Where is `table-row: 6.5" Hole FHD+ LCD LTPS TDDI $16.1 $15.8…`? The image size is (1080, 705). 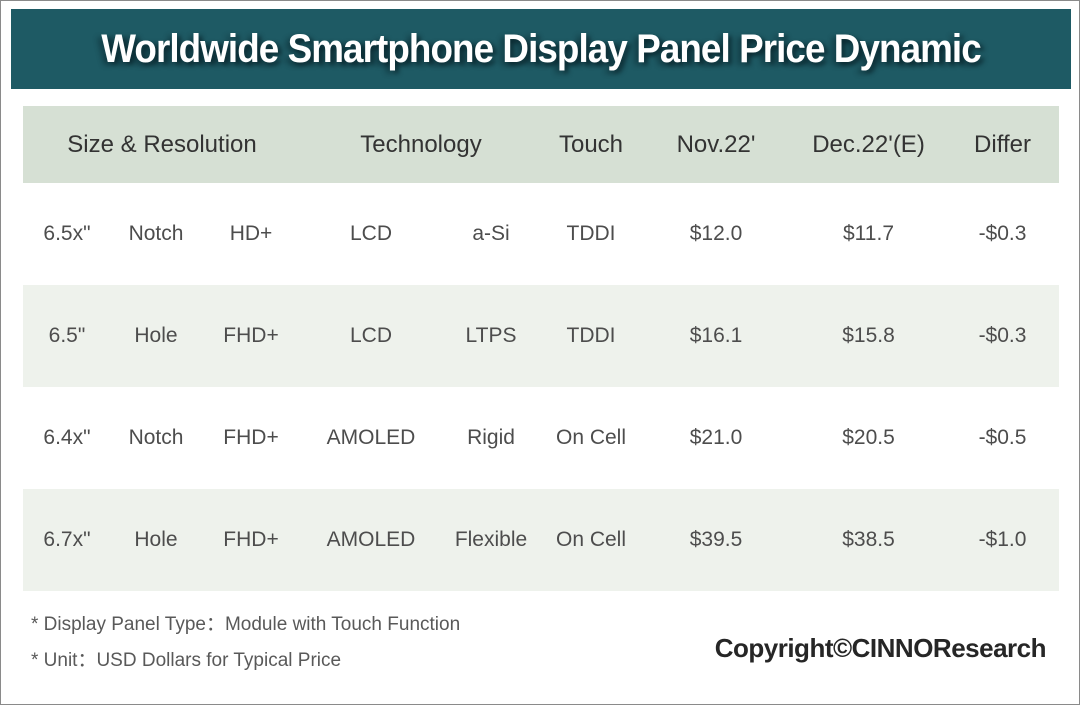 table-row: 6.5" Hole FHD+ LCD LTPS TDDI $16.1 $15.8… is located at coordinates (541, 336).